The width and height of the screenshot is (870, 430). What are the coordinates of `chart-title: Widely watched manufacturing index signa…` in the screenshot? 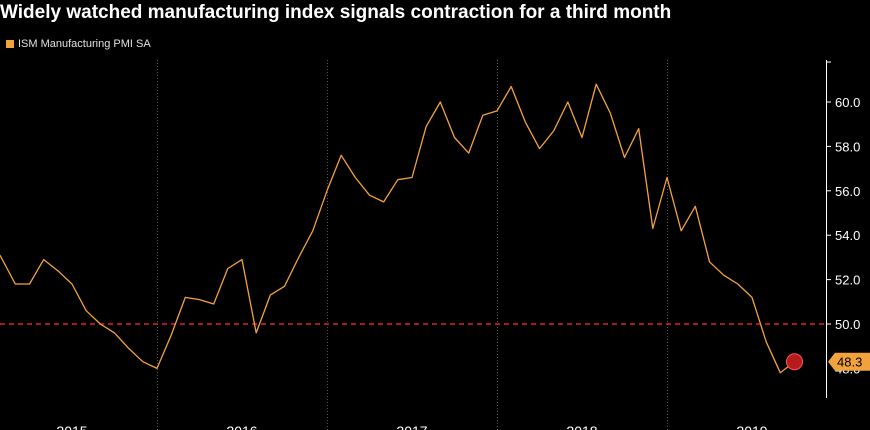 It's located at (336, 12).